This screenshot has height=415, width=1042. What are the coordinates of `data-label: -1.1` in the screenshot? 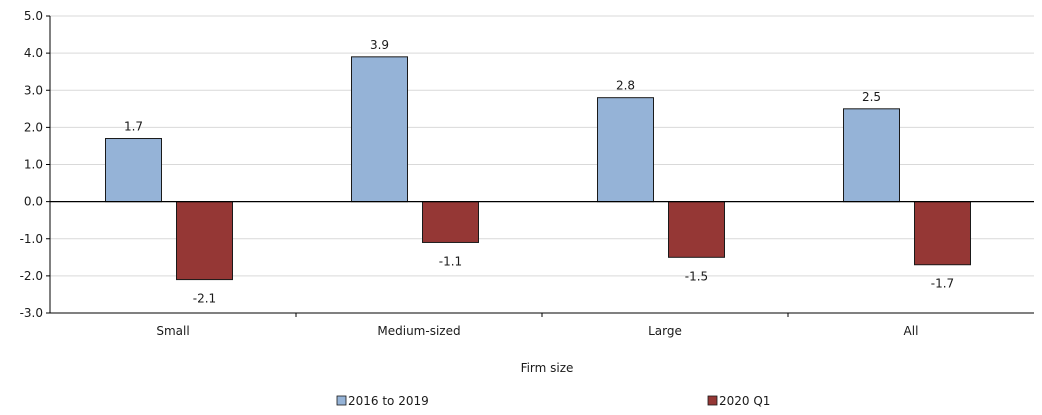 It's located at (450, 261).